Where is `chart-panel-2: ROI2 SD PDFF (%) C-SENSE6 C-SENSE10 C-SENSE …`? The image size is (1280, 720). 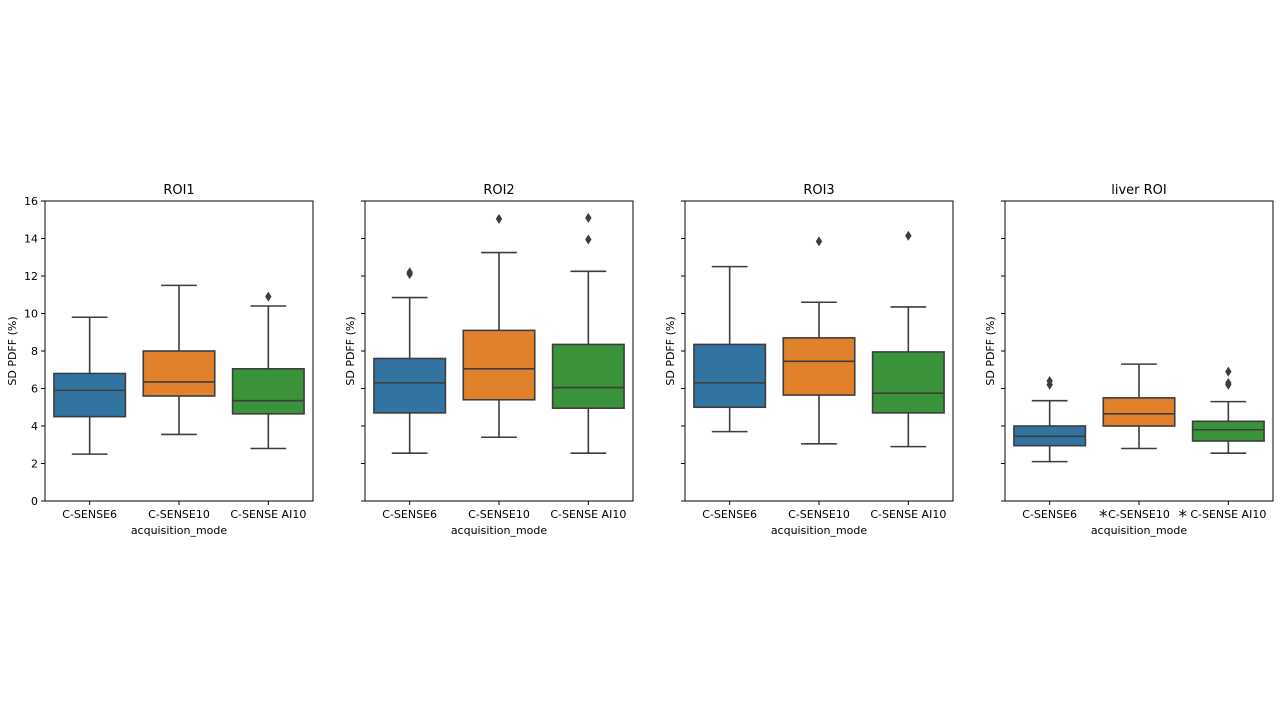
chart-panel-2: ROI2 SD PDFF (%) C-SENSE6 C-SENSE10 C-SENSE … is located at coordinates (489, 360).